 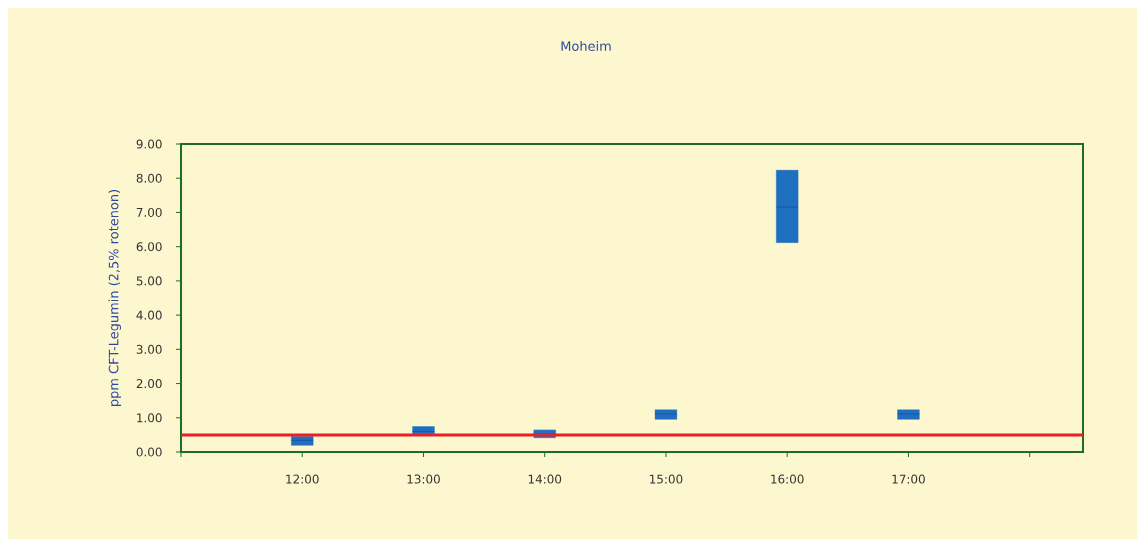 I want to click on y-tick-label: 9.00, so click(x=149, y=144).